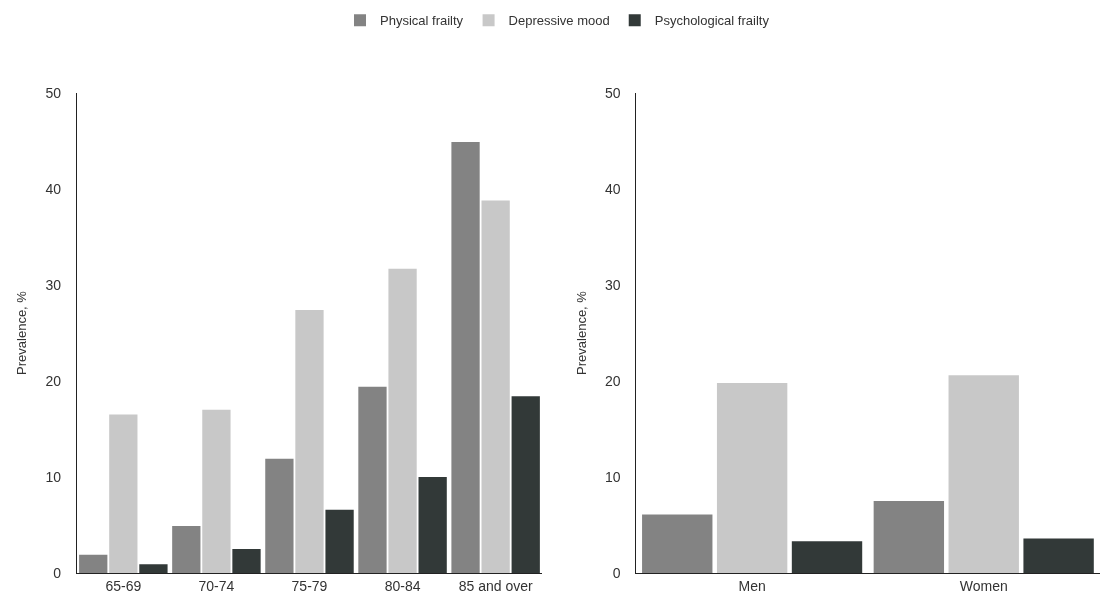 Image resolution: width=1110 pixels, height=603 pixels. I want to click on x-tick-label: 70-74, so click(216, 585).